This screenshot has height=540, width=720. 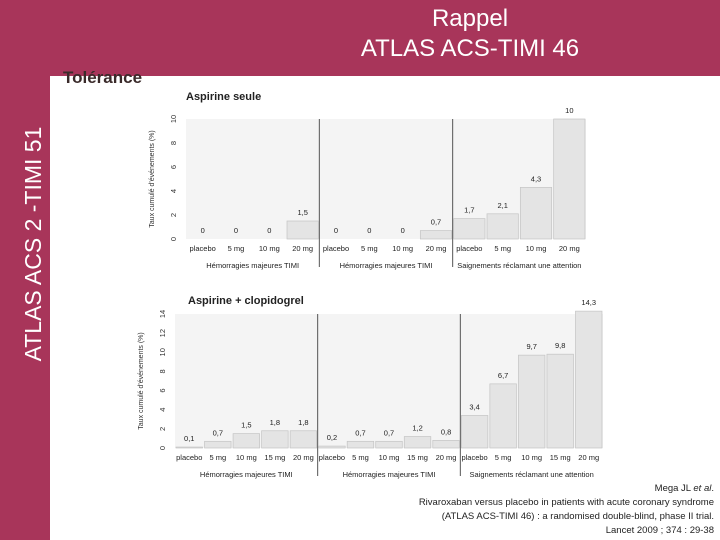 I want to click on y-tick-label: 12, so click(x=162, y=333).